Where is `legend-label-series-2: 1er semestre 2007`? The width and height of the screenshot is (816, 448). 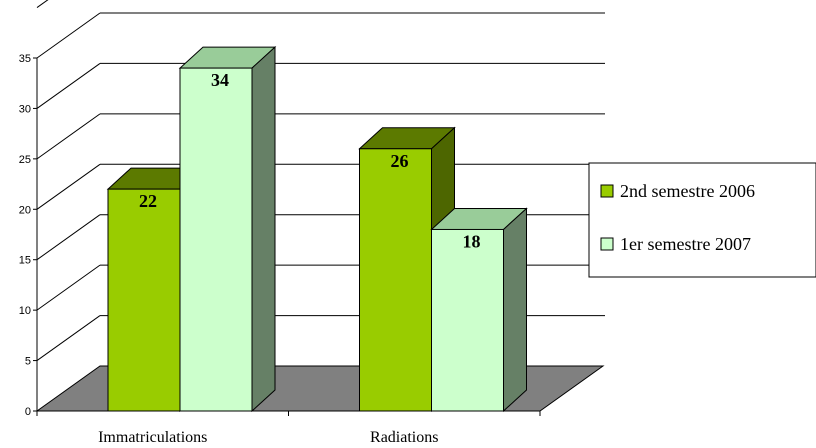 legend-label-series-2: 1er semestre 2007 is located at coordinates (685, 244).